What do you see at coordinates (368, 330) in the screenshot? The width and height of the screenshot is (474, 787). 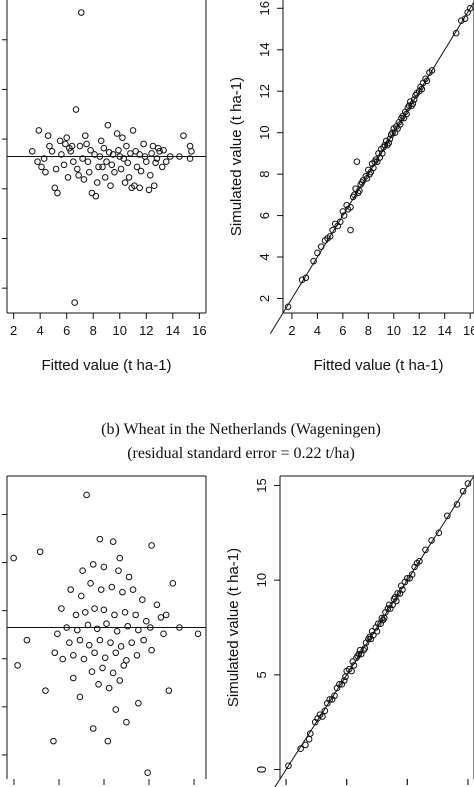 I see `x-tick-label: 8` at bounding box center [368, 330].